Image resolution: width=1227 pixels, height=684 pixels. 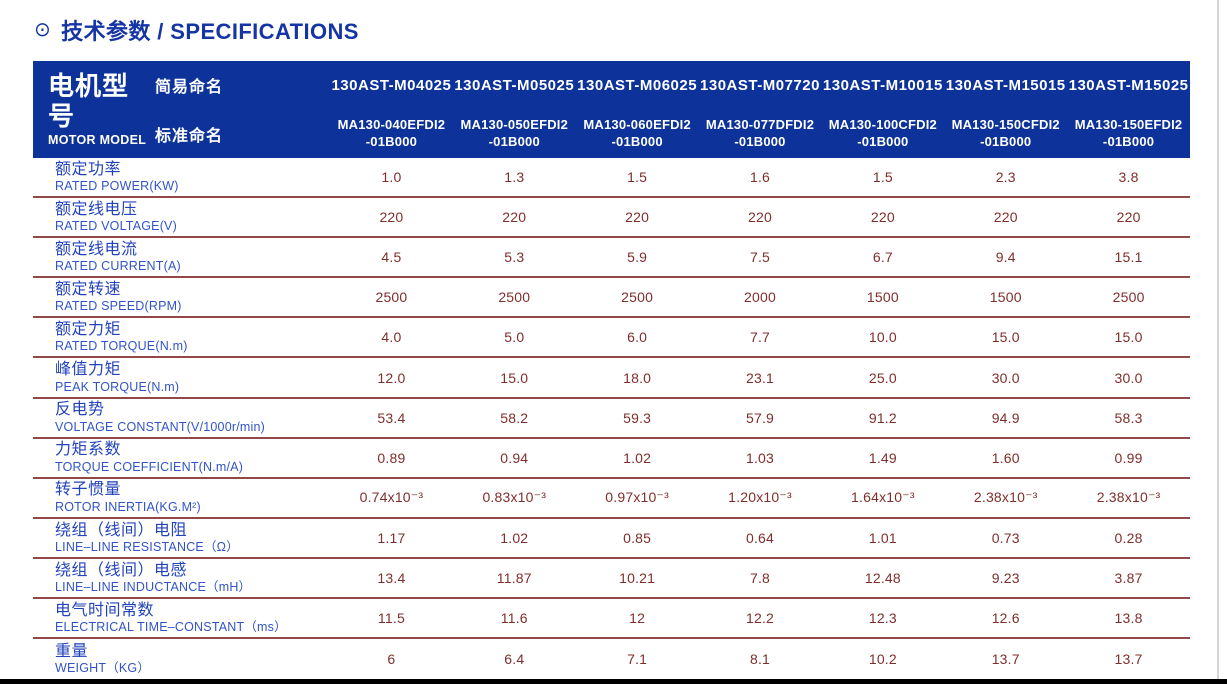 I want to click on page-title-text: 技术参数 / SPECIFICATIONS, so click(x=210, y=31).